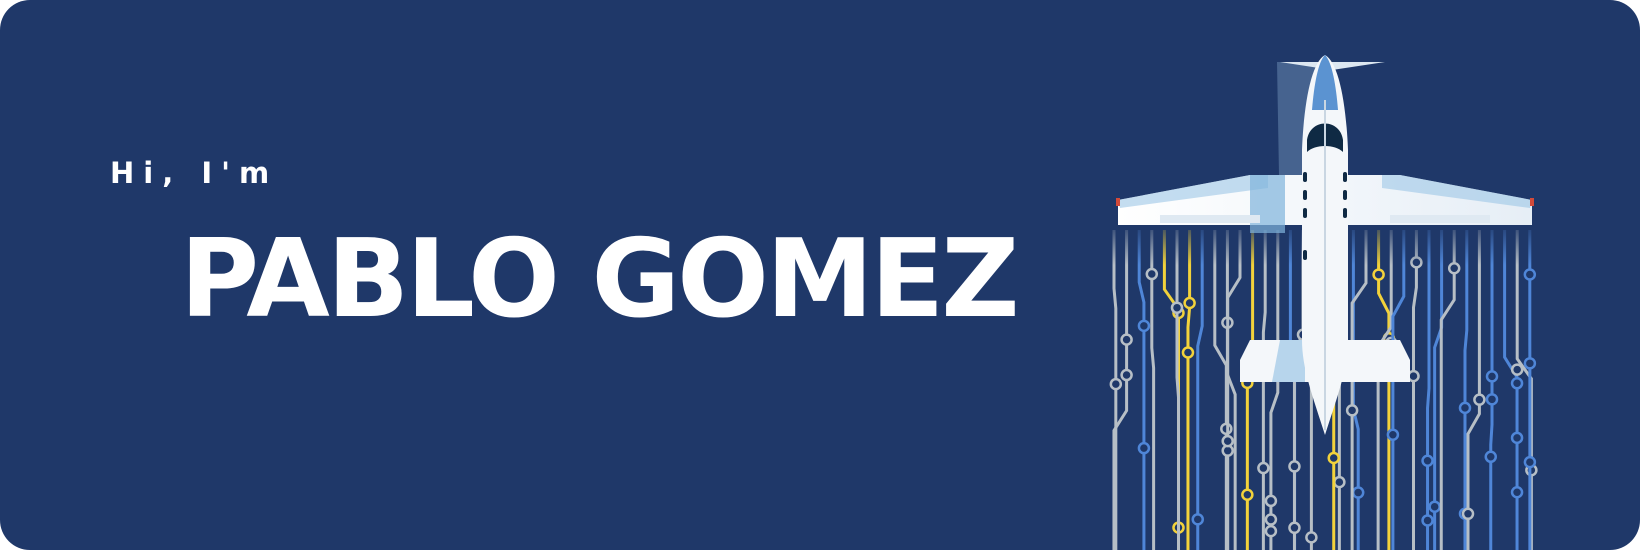  I want to click on person-name: PABLO GOMEZ, so click(600, 279).